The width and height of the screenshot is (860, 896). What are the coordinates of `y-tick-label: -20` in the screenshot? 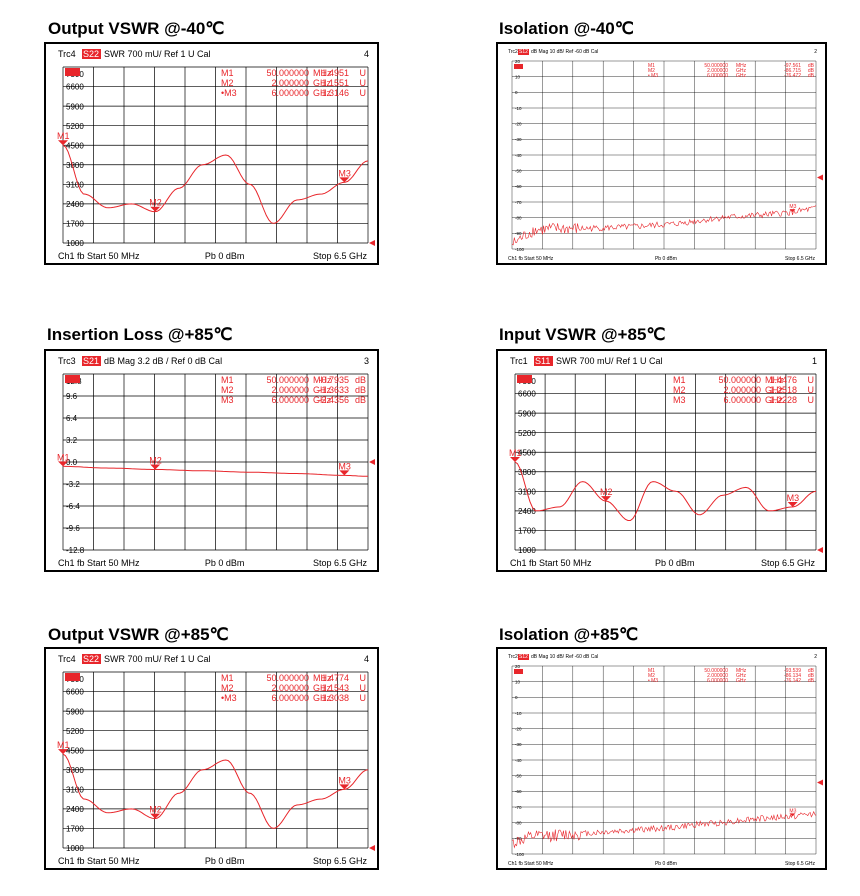 It's located at (518, 728).